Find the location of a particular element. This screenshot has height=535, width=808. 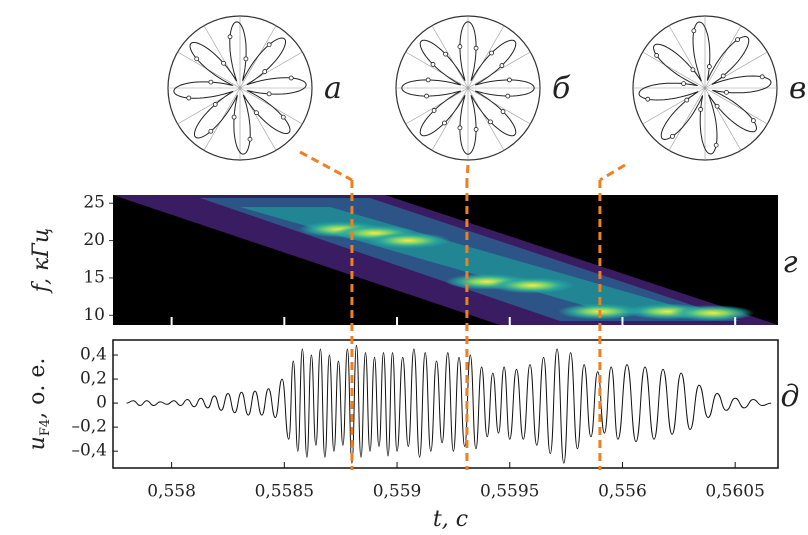

diagram-label: а is located at coordinates (333, 88).